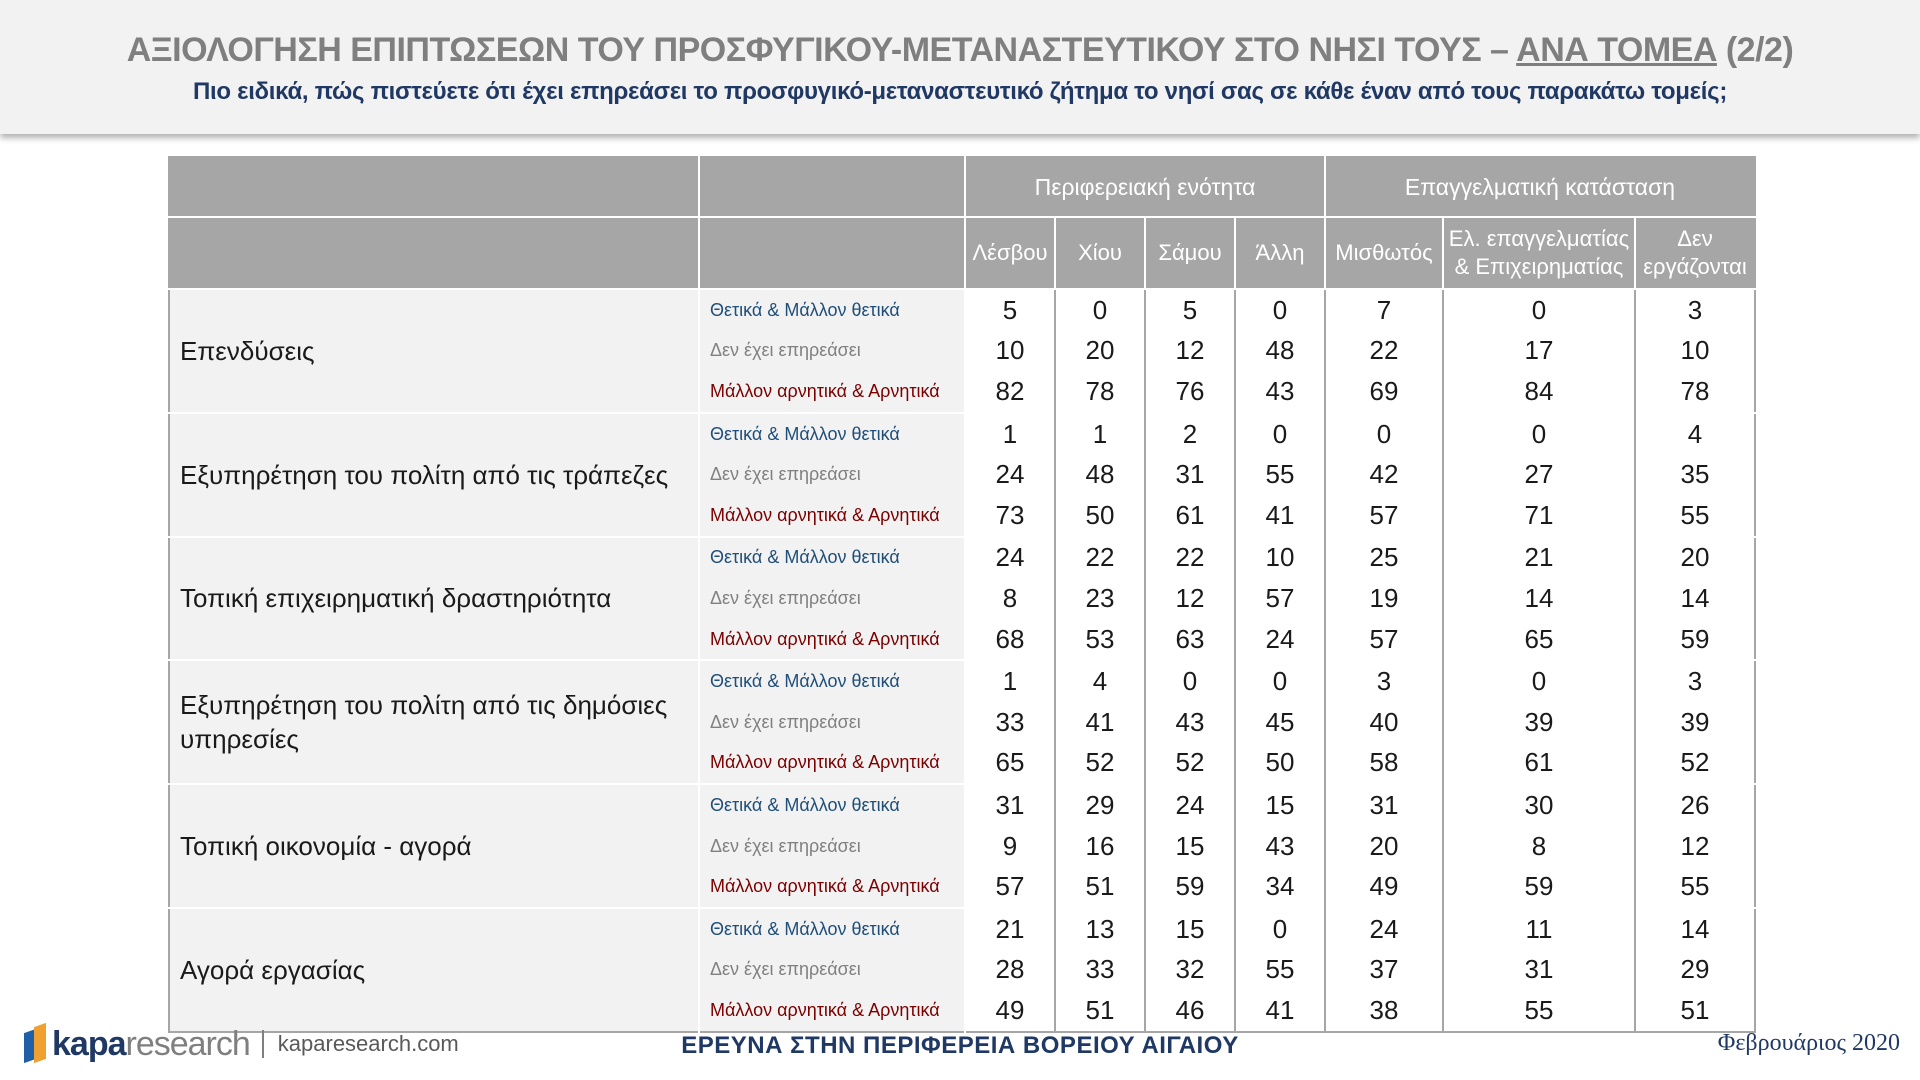 This screenshot has height=1080, width=1920. I want to click on company-logo: kaparesearch kaparesearch.com, so click(241, 1043).